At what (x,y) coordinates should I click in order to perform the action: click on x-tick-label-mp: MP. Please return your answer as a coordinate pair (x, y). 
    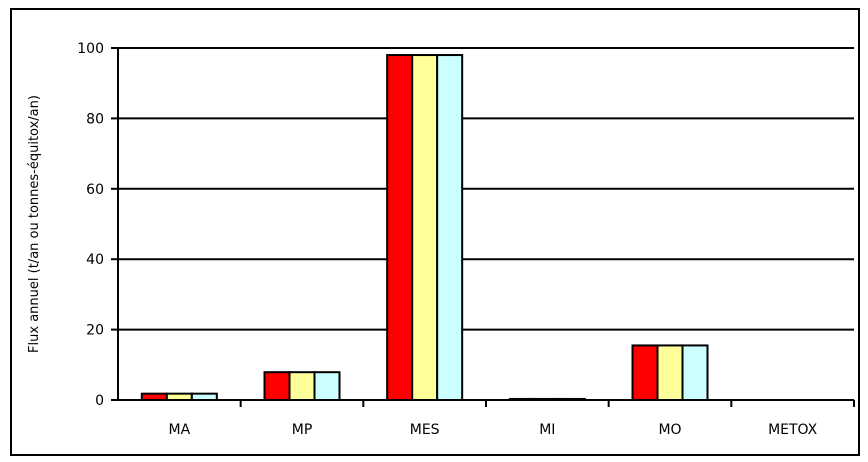
    Looking at the image, I should click on (302, 430).